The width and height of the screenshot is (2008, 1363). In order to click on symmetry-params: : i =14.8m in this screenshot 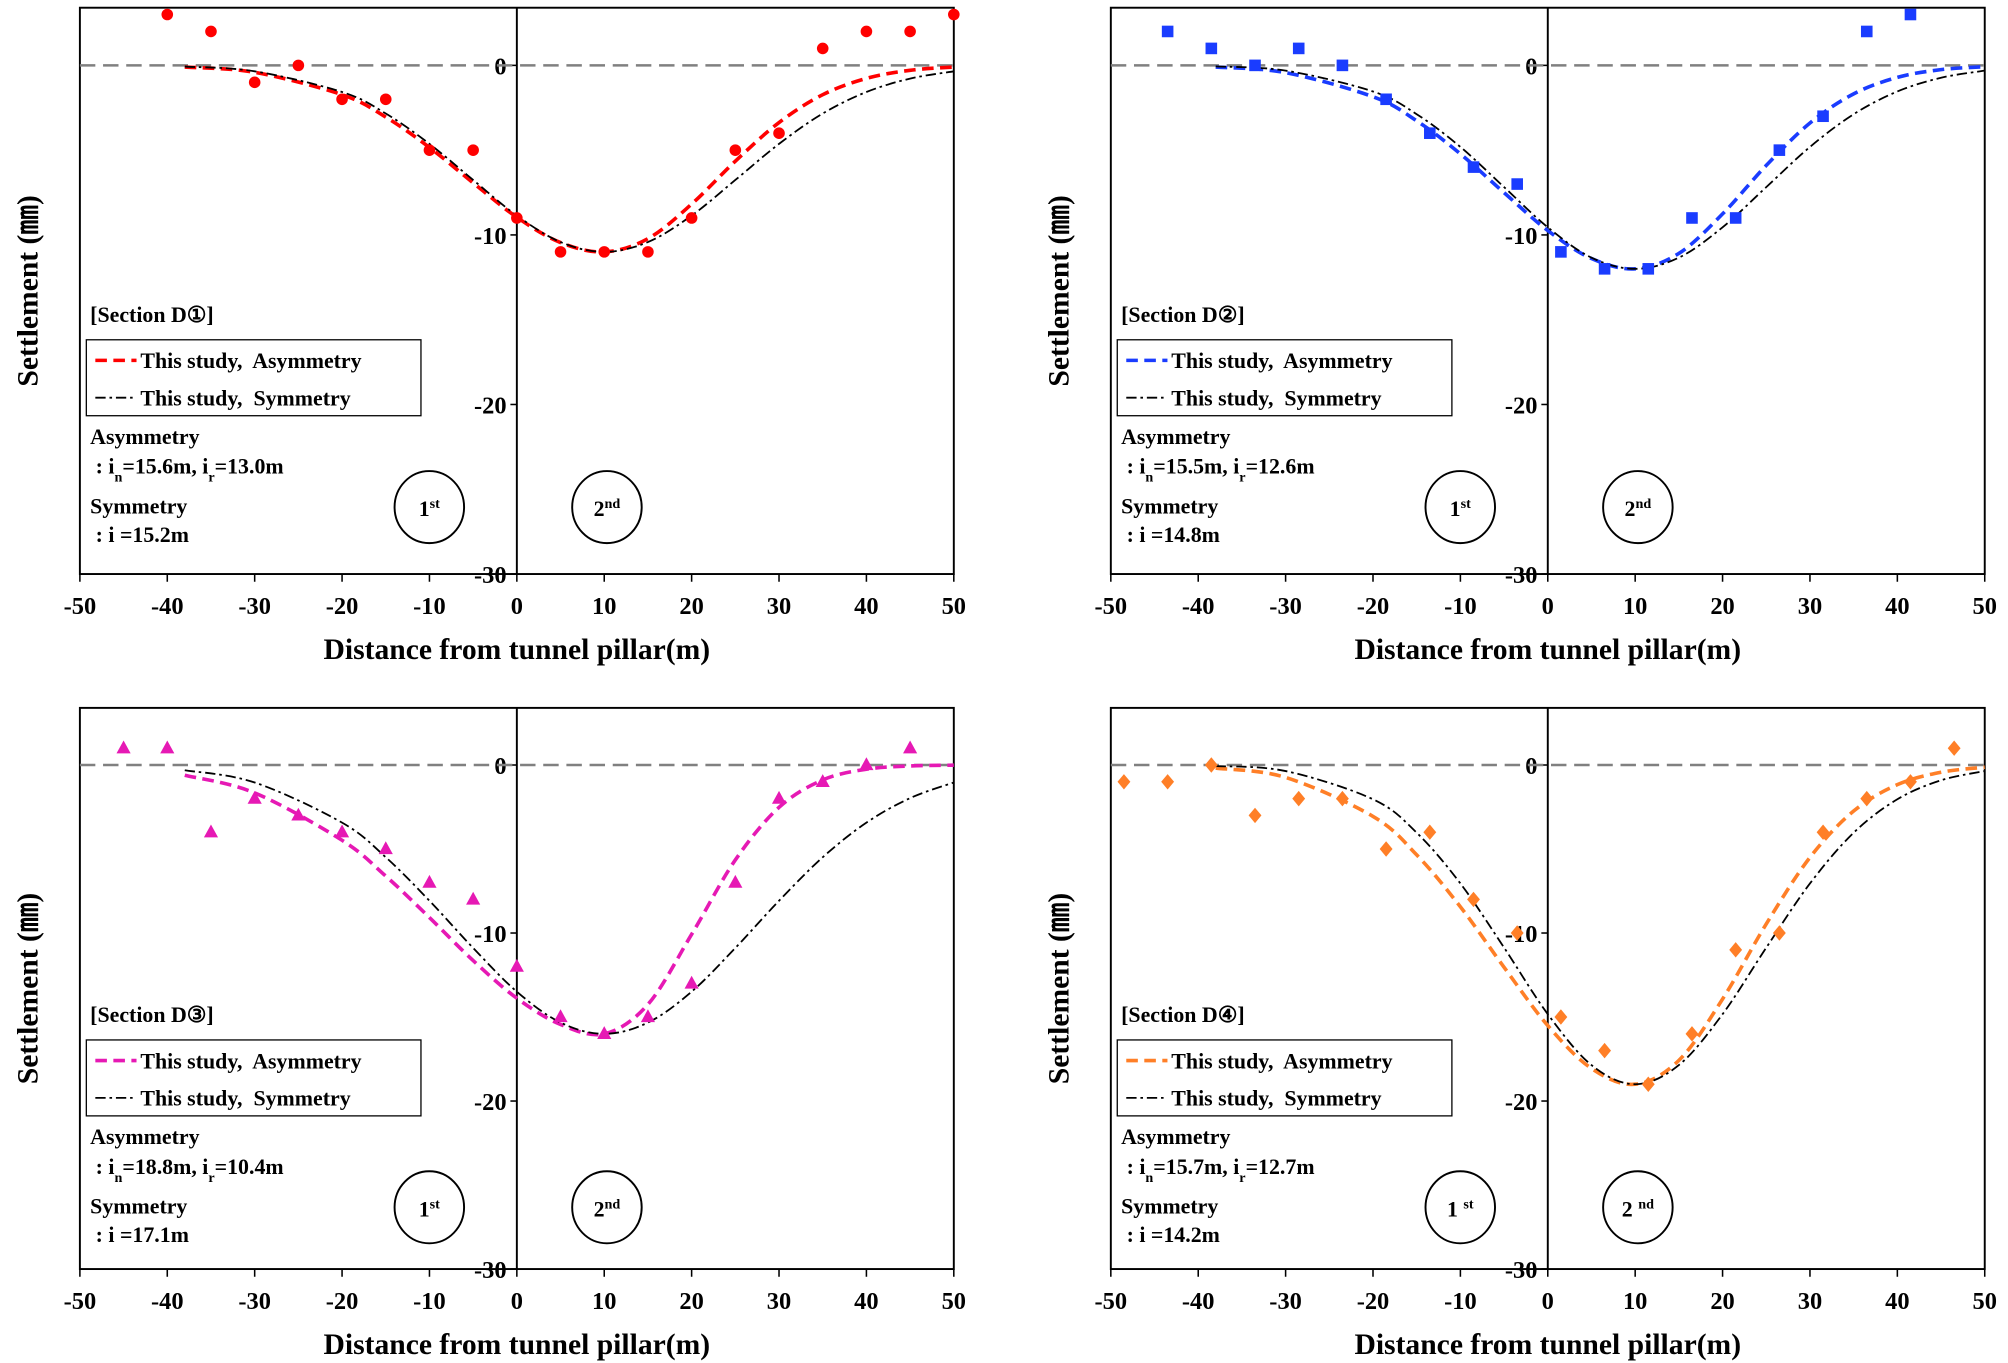, I will do `click(1170, 535)`.